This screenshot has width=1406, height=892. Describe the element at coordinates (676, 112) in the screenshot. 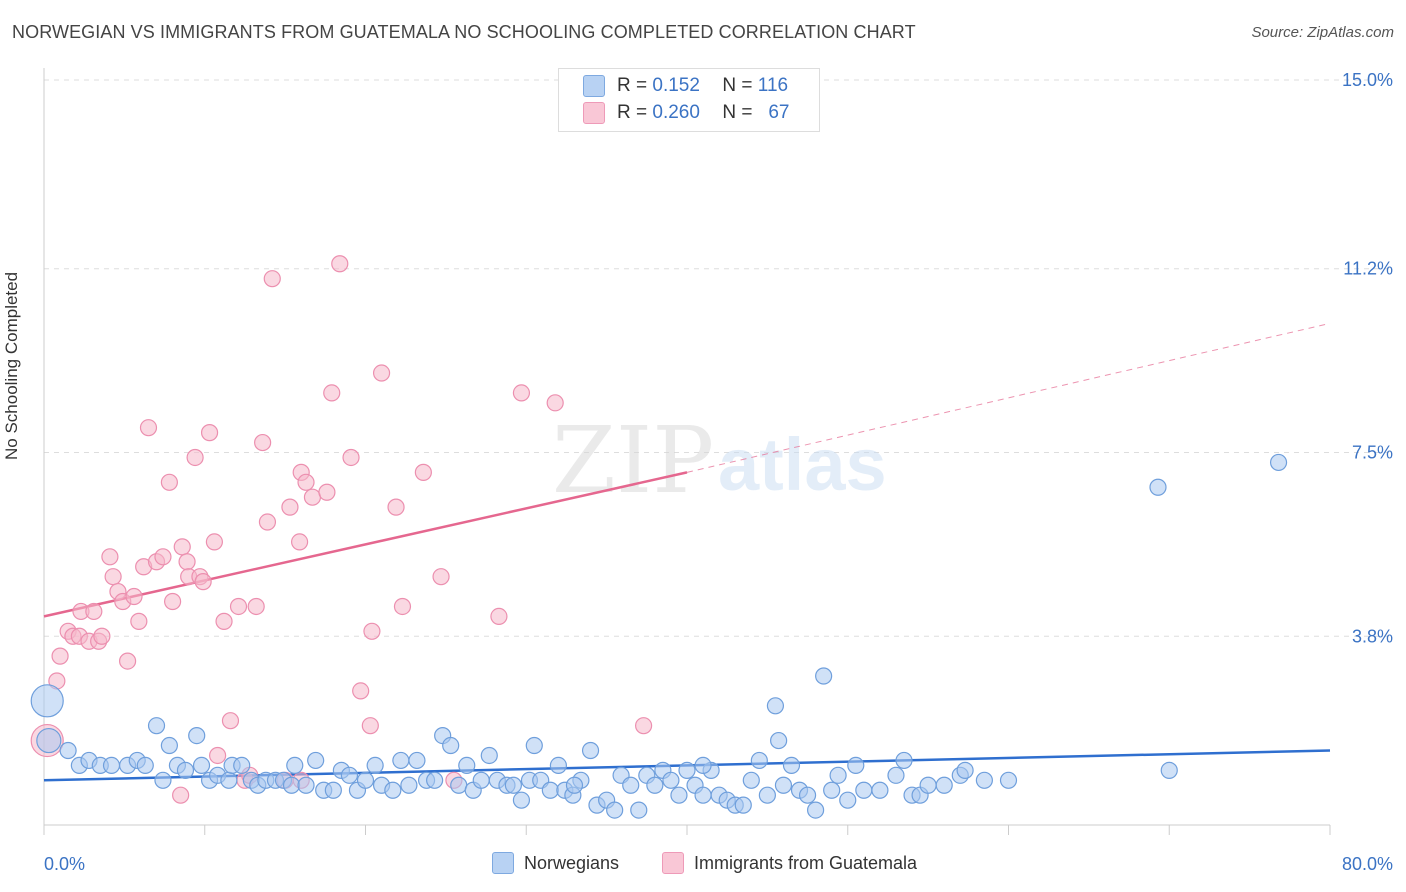

I see `legend-r-value: 0.260` at that location.